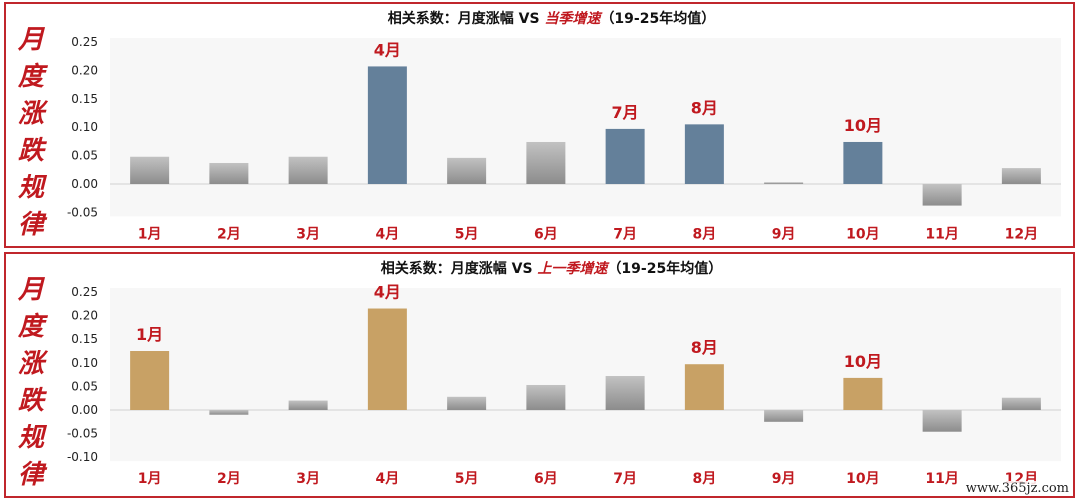 The width and height of the screenshot is (1080, 500). What do you see at coordinates (82, 457) in the screenshot?
I see `y-tick-label: -0.10` at bounding box center [82, 457].